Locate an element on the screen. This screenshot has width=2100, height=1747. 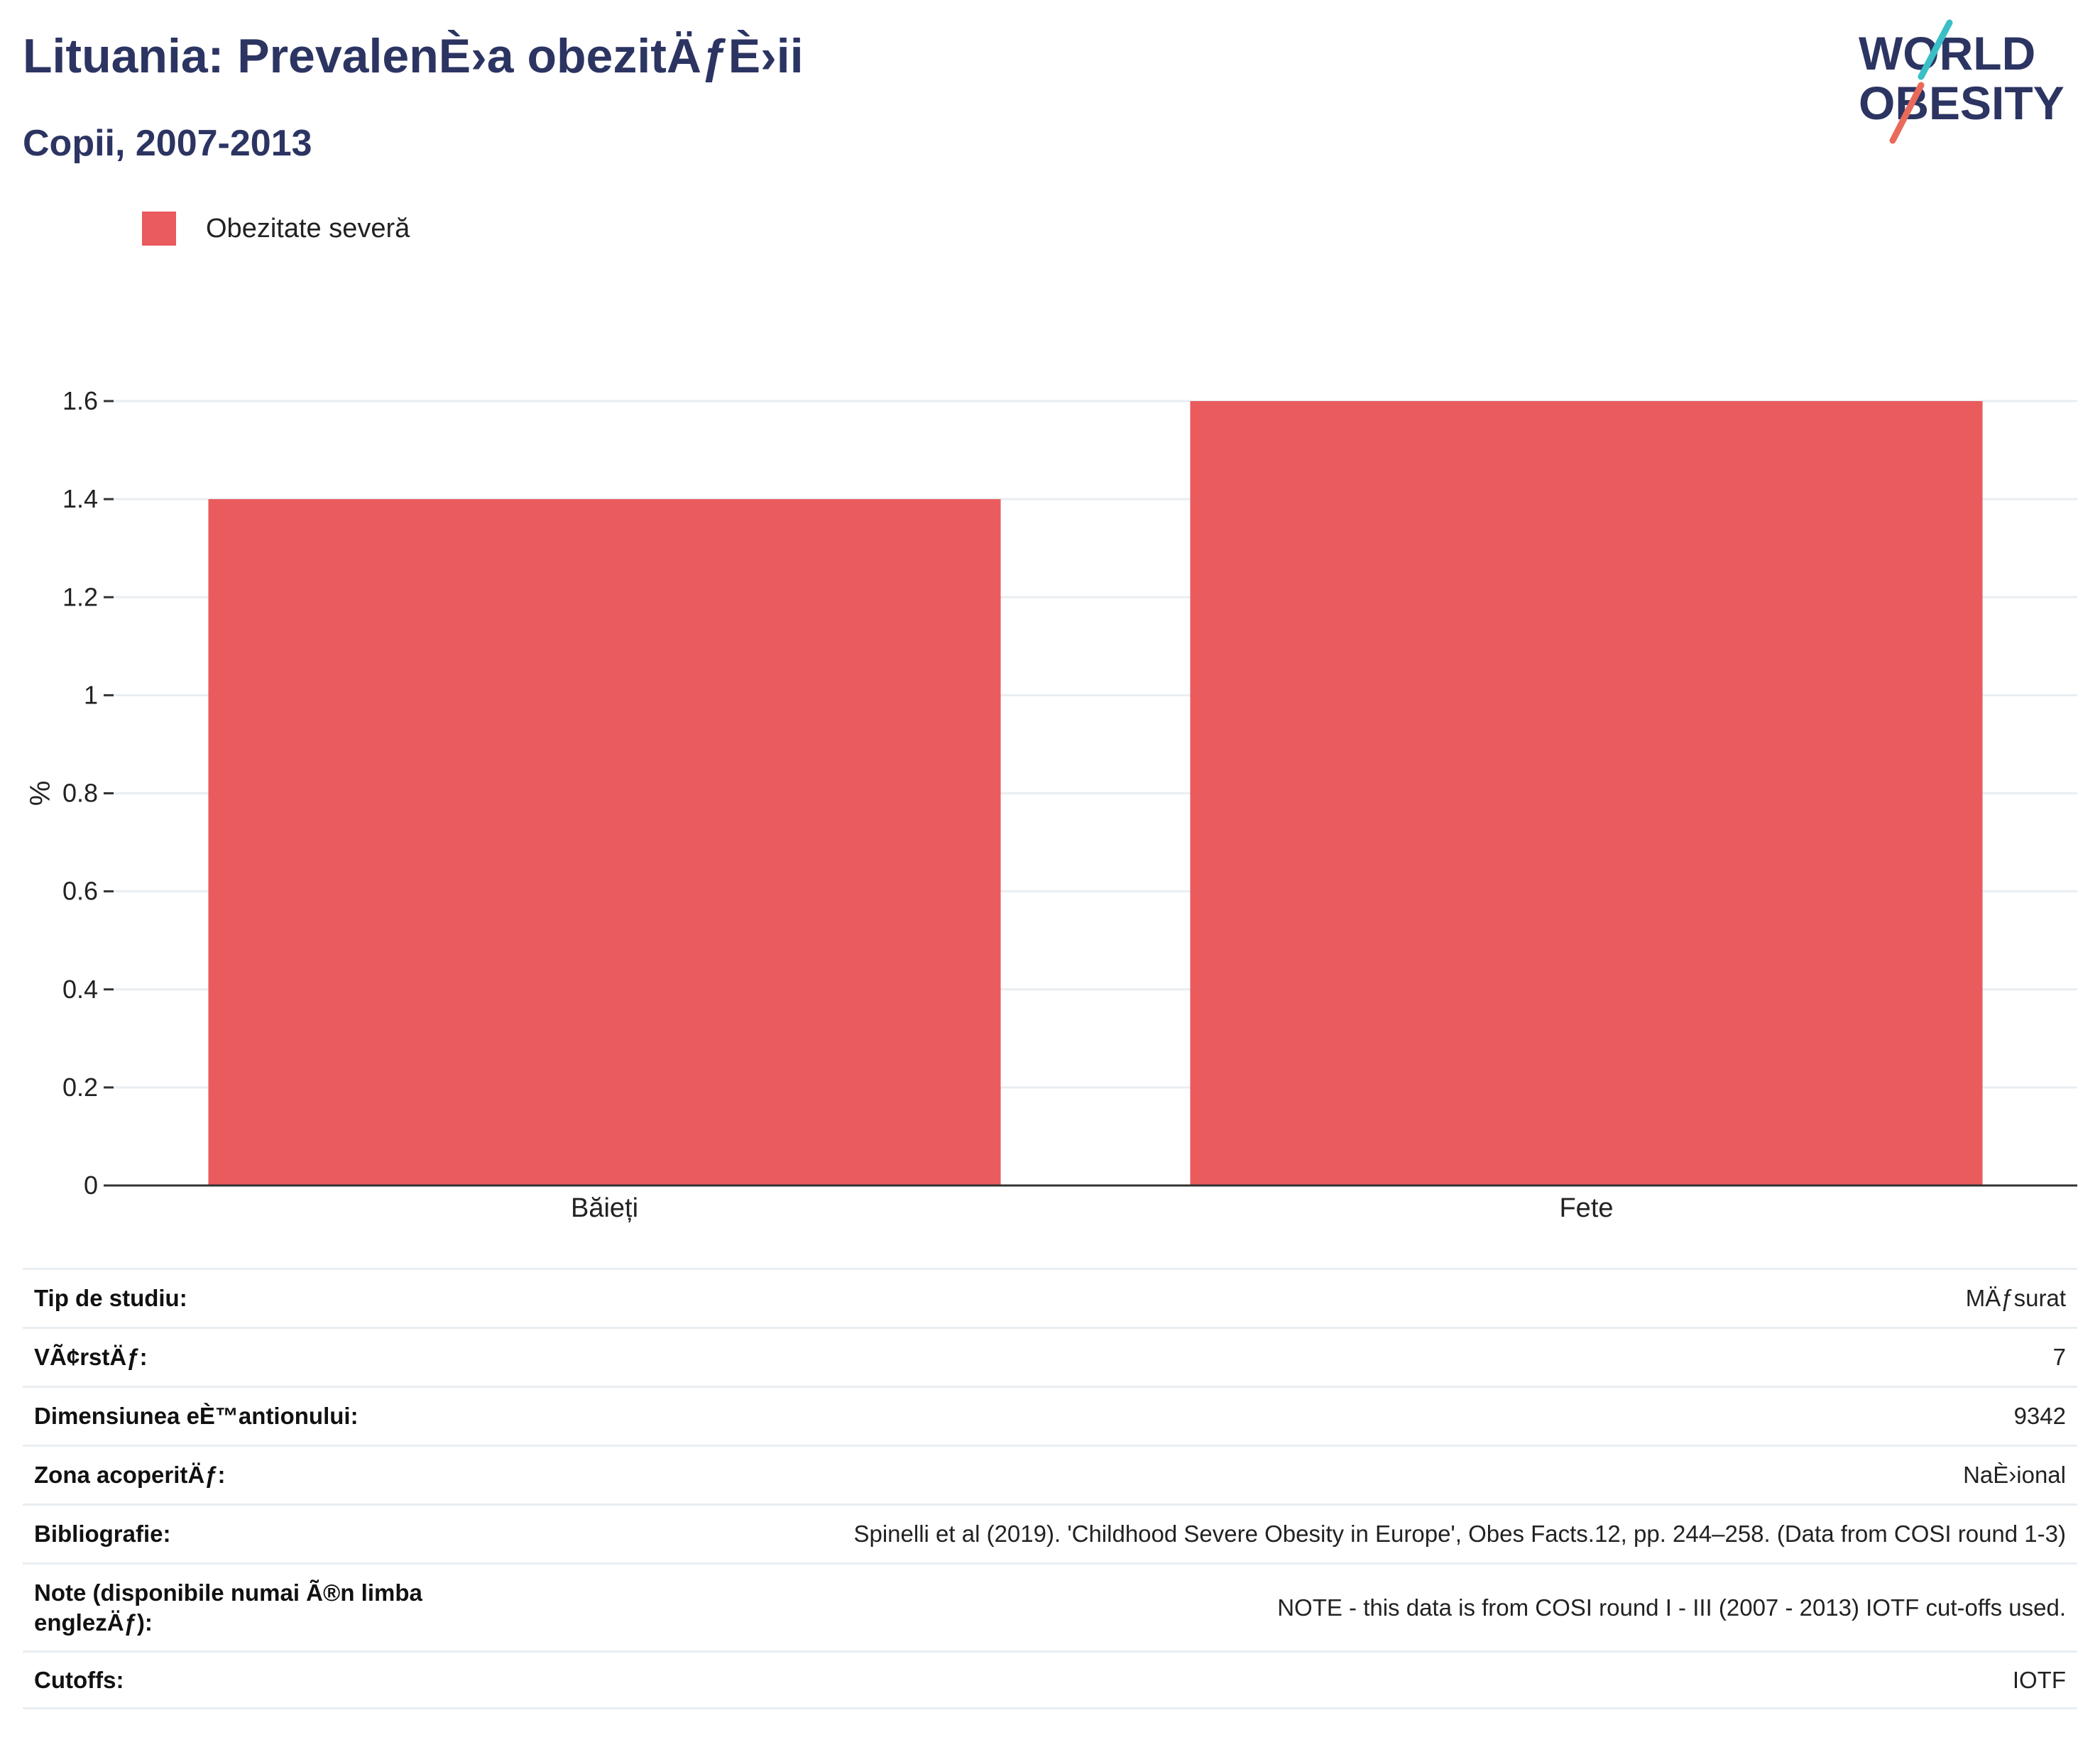
info-value-sample-size: 9342 is located at coordinates (2039, 1416).